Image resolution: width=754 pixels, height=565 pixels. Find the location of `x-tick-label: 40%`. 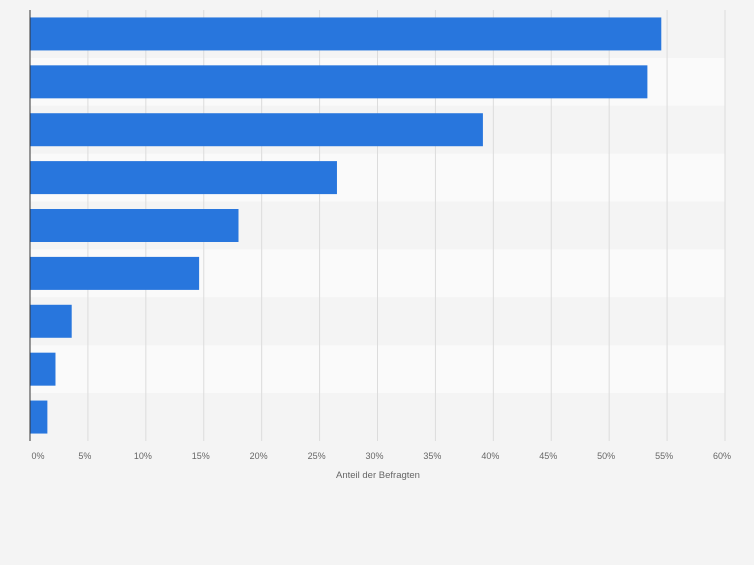

x-tick-label: 40% is located at coordinates (490, 456).